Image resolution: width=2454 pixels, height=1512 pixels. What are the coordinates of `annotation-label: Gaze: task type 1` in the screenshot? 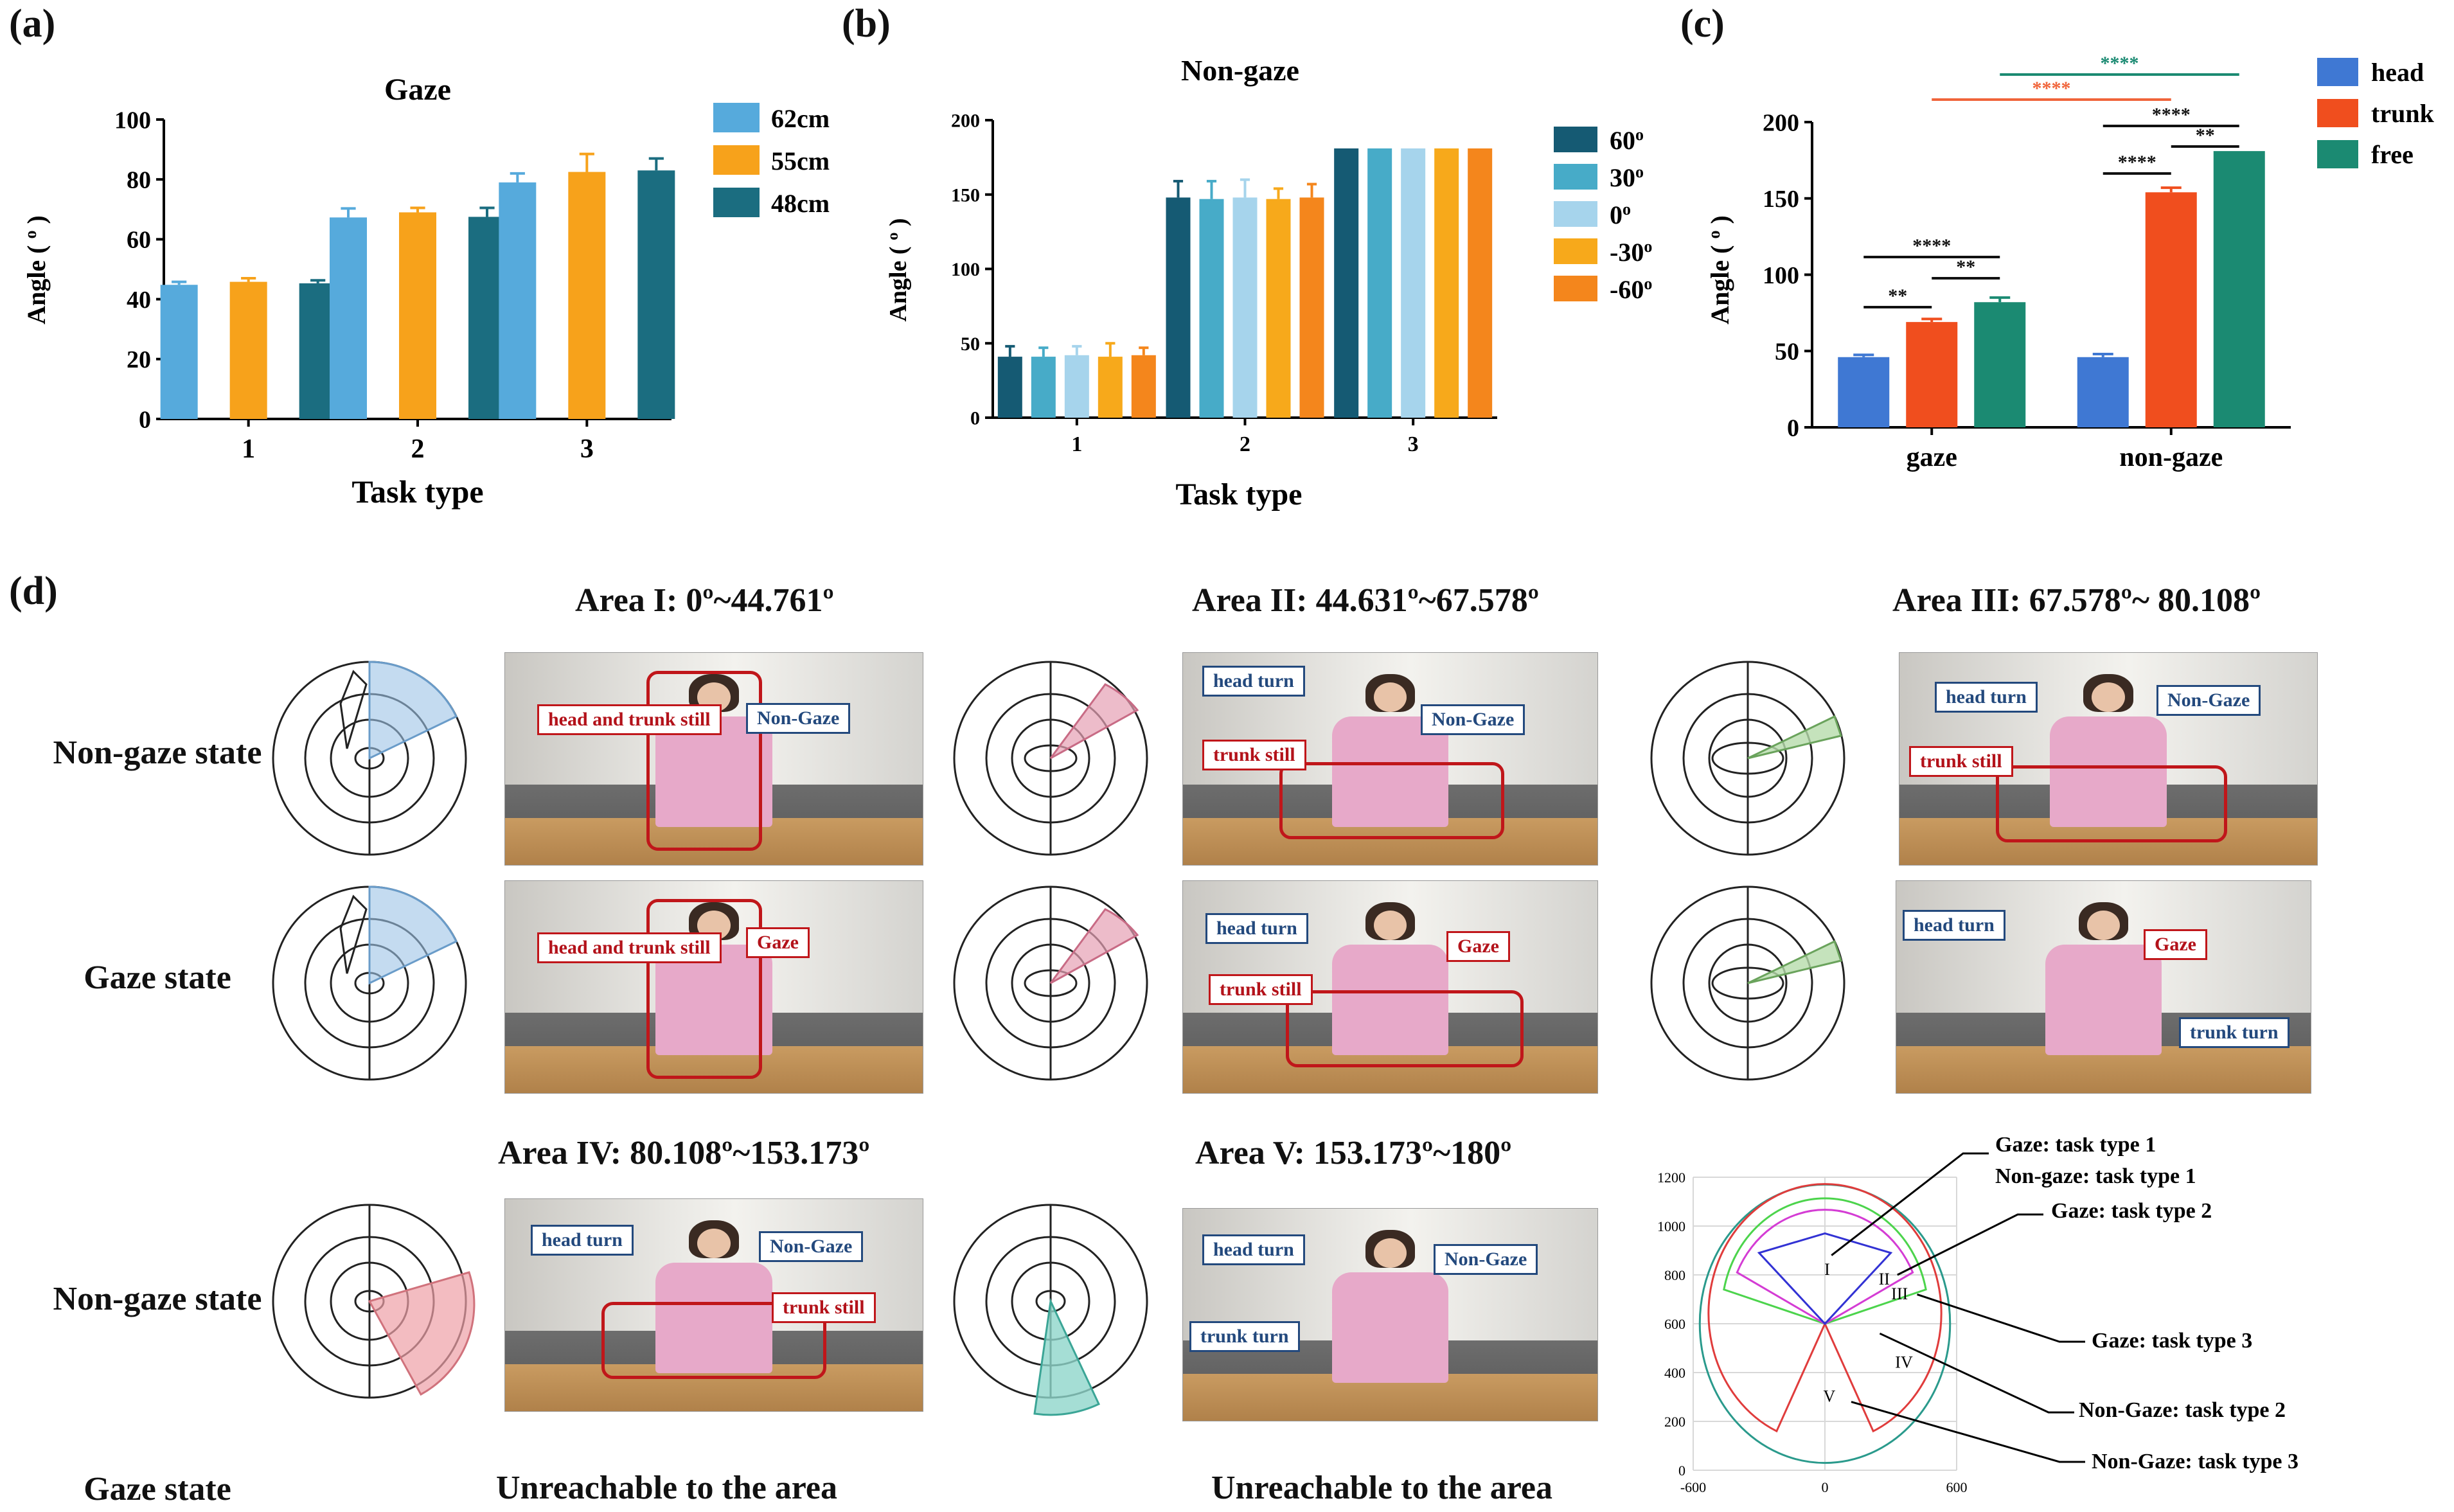 It's located at (2075, 1147).